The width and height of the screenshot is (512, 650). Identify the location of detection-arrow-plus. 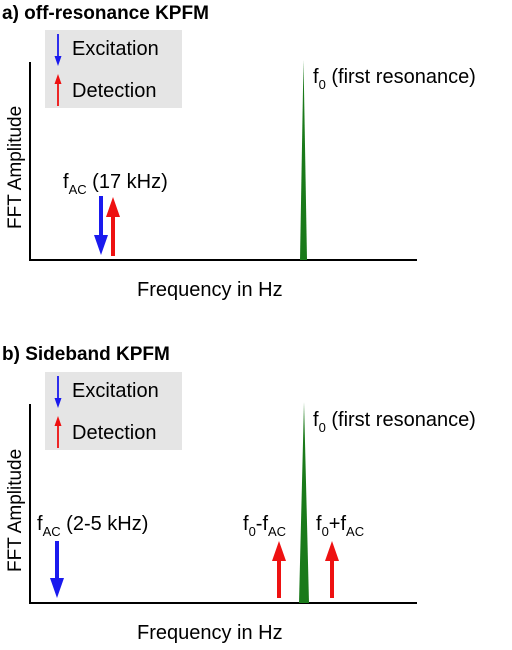
(332, 569).